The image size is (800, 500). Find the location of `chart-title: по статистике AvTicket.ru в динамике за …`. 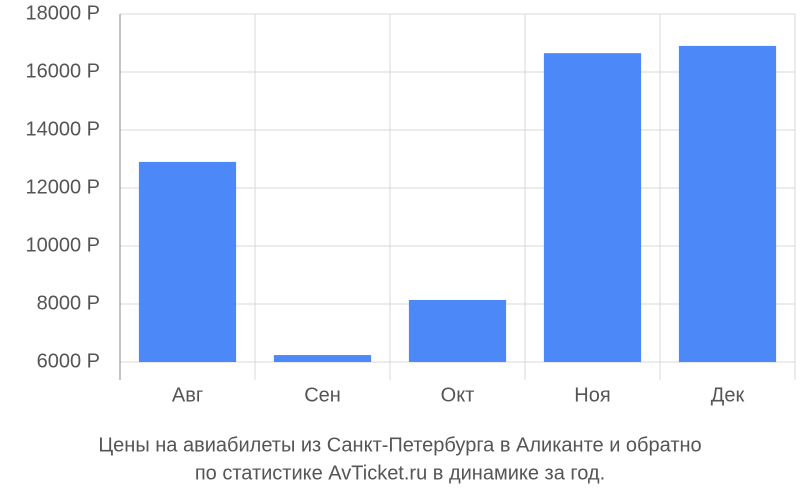

chart-title: по статистике AvTicket.ru в динамике за … is located at coordinates (400, 473).